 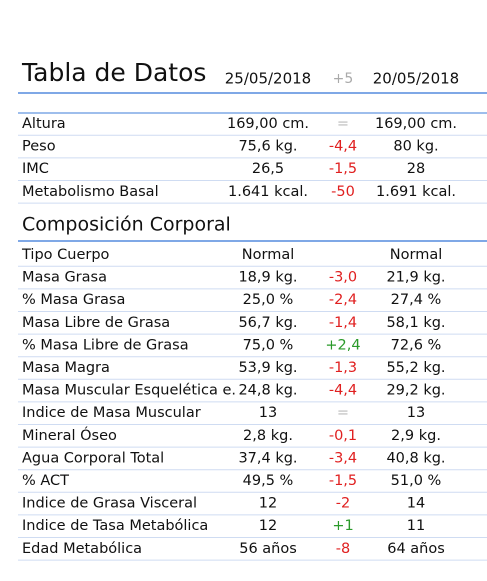 What do you see at coordinates (268, 436) in the screenshot?
I see `value: 2,8 kg.` at bounding box center [268, 436].